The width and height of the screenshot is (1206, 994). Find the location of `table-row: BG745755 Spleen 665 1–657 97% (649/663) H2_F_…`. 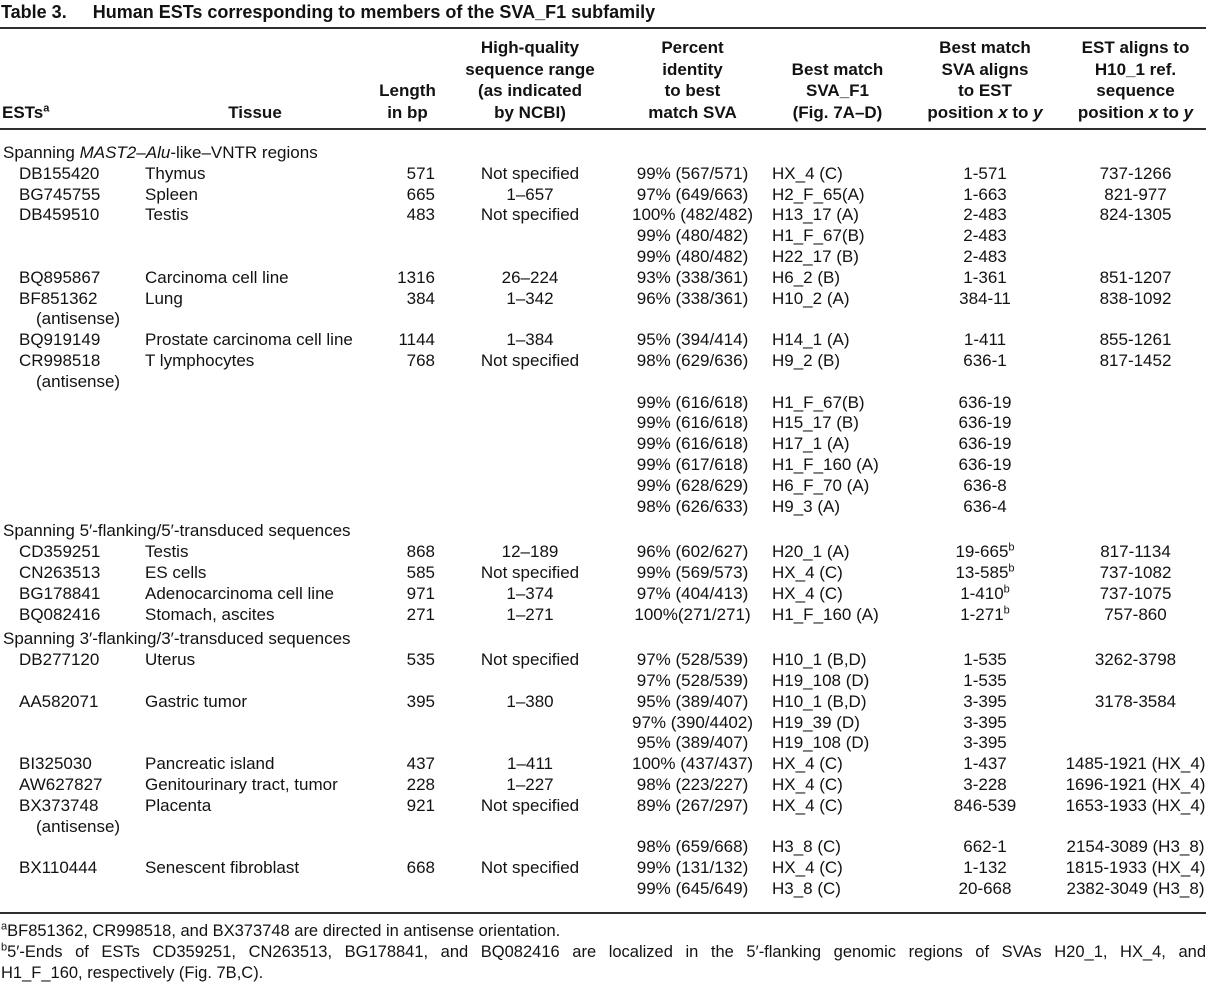

table-row: BG745755 Spleen 665 1–657 97% (649/663) H2_F_… is located at coordinates (603, 195).